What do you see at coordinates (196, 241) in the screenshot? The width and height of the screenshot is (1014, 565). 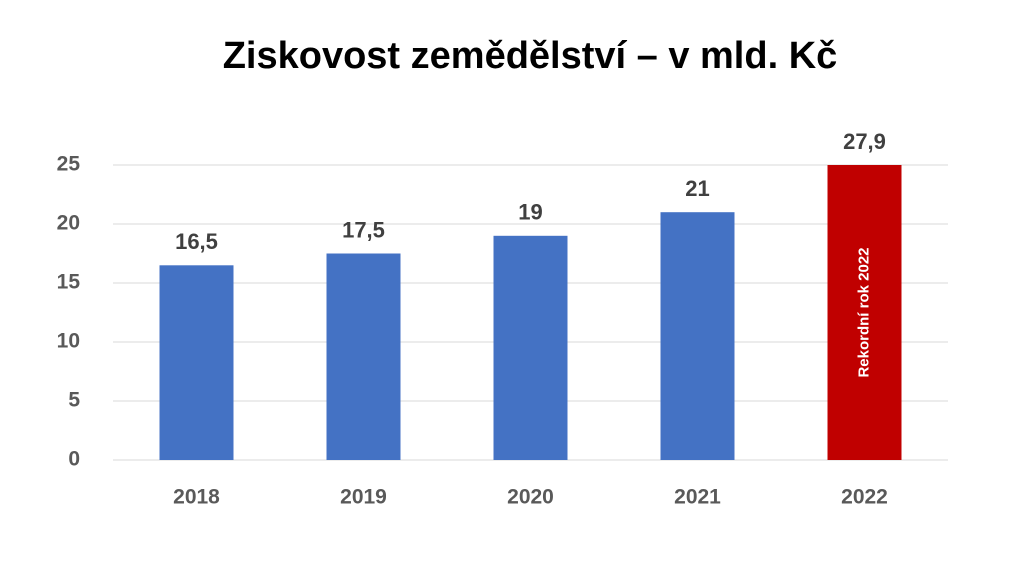 I see `value-label: 16,5` at bounding box center [196, 241].